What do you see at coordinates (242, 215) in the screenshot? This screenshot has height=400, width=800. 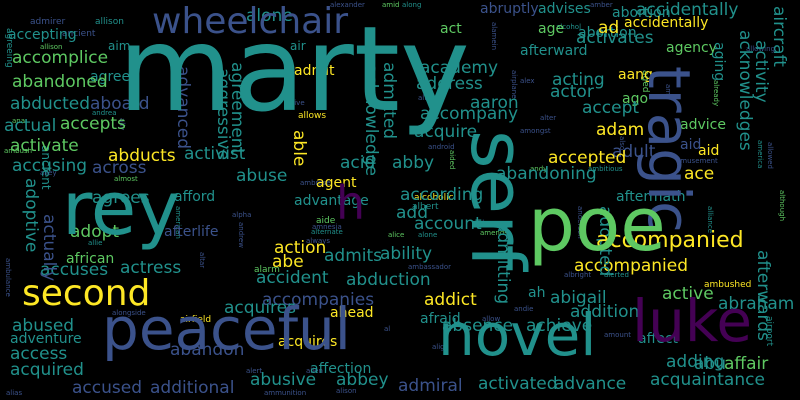 I see `word-alpha: alpha` at bounding box center [242, 215].